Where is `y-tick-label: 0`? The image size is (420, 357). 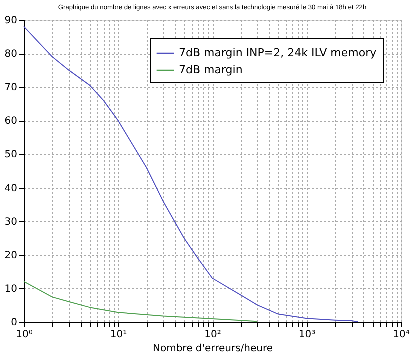 y-tick-label: 0 is located at coordinates (14, 323).